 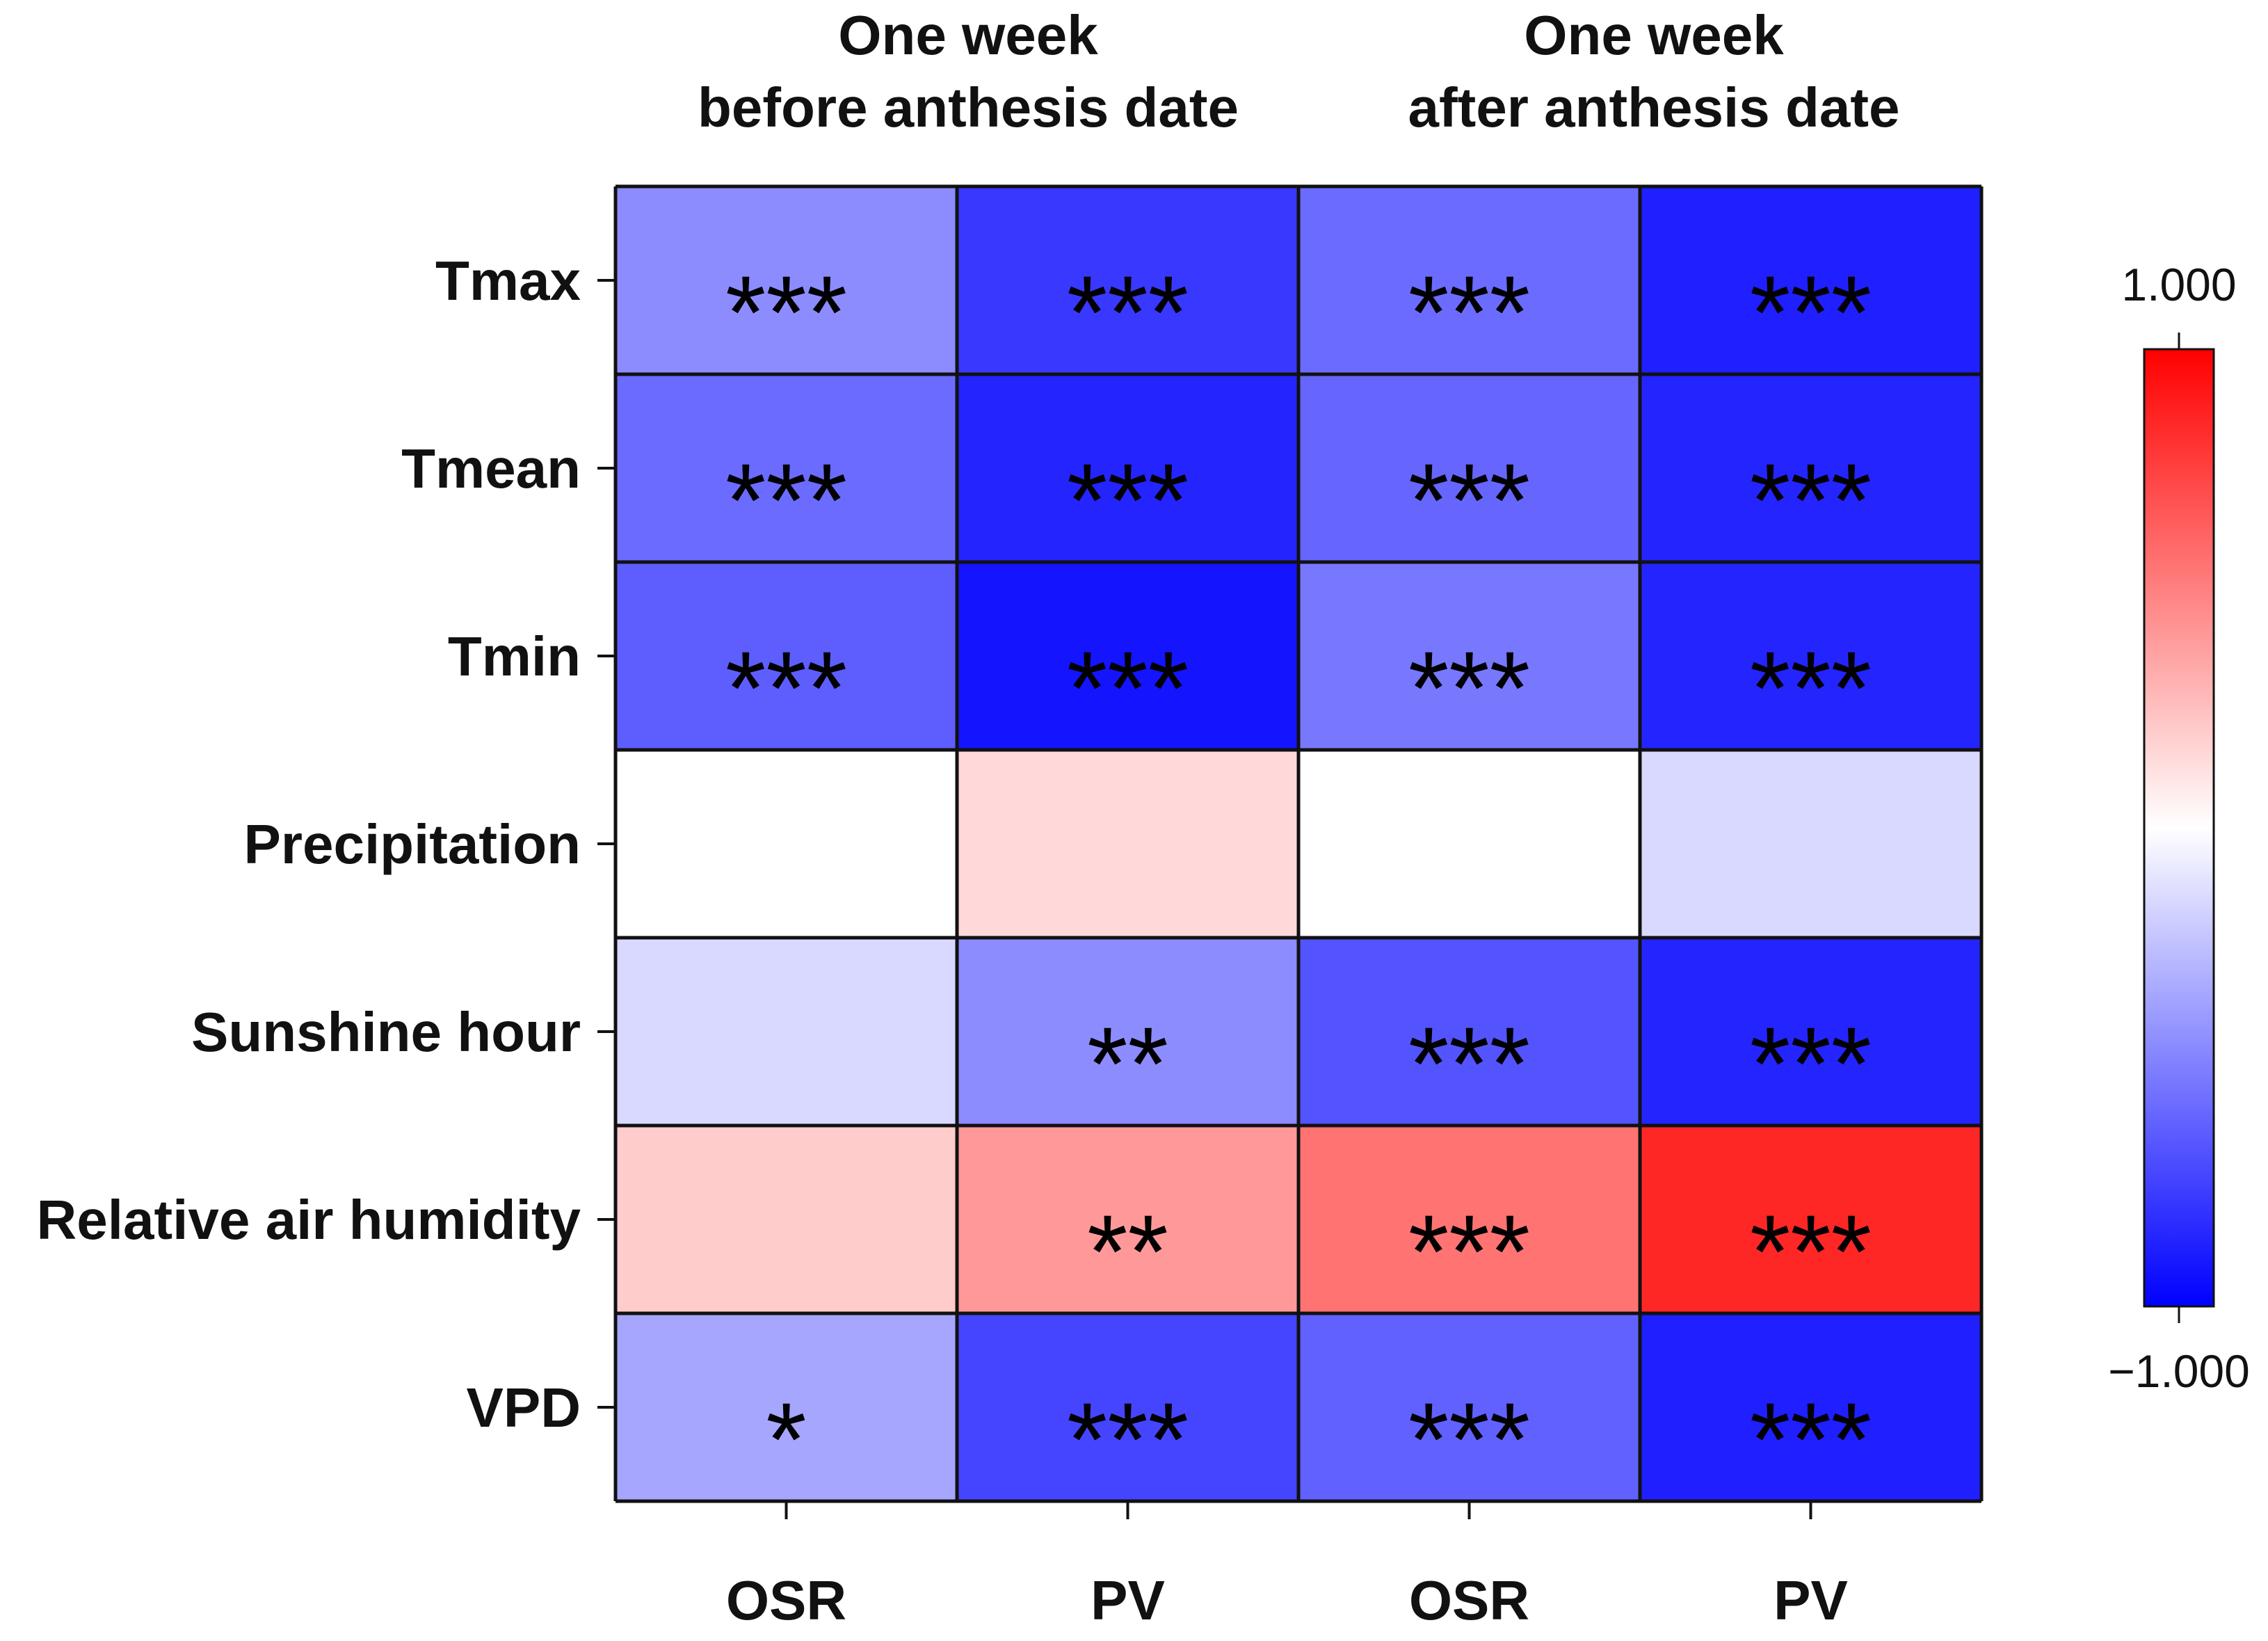 What do you see at coordinates (1128, 501) in the screenshot?
I see `significance-mark-tmean-col-2: ***` at bounding box center [1128, 501].